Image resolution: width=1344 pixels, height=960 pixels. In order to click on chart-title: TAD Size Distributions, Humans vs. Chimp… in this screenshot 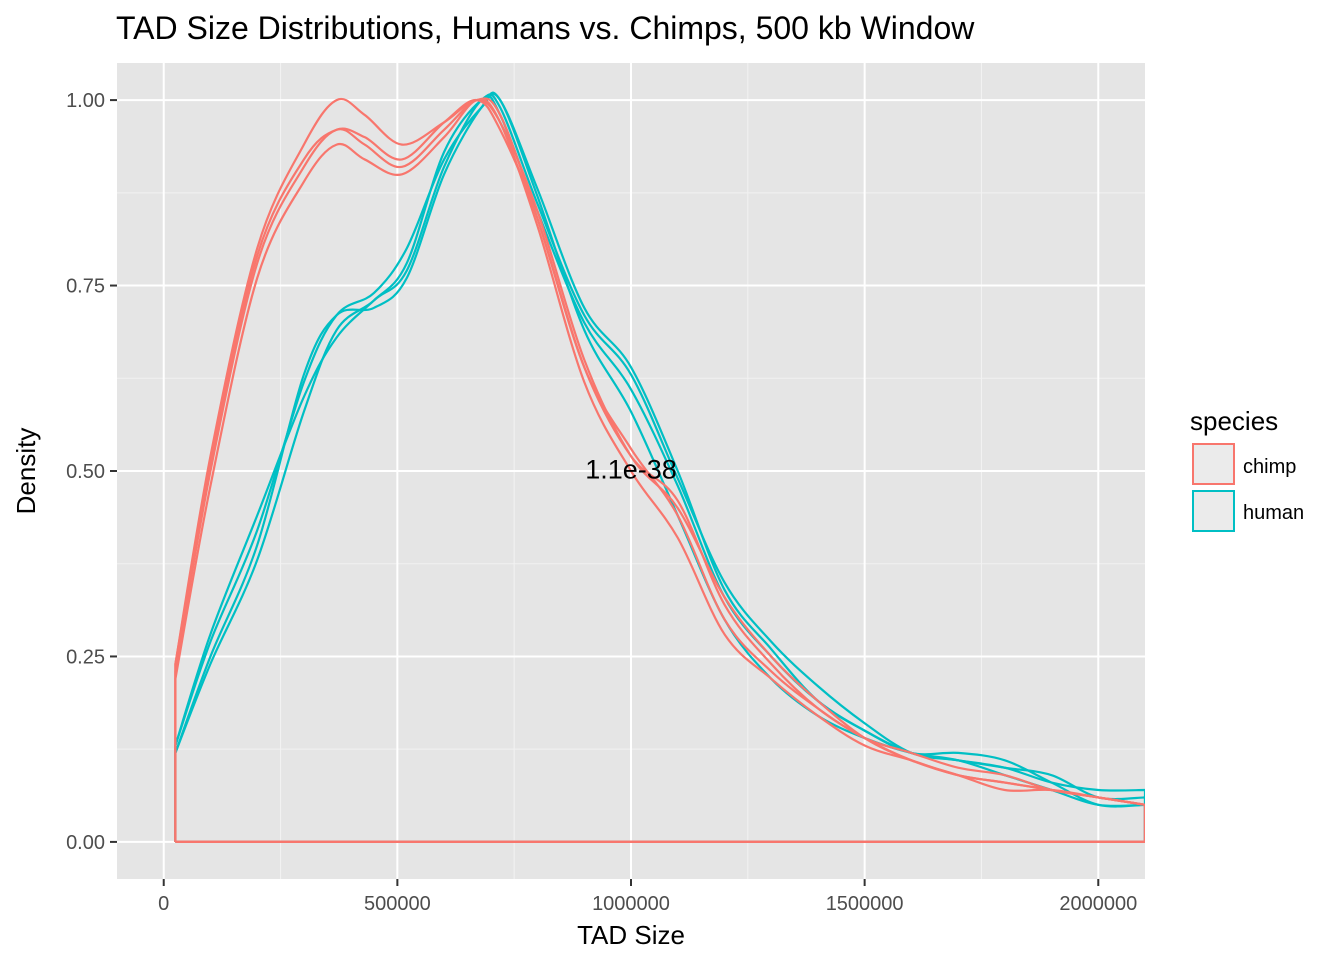, I will do `click(545, 28)`.